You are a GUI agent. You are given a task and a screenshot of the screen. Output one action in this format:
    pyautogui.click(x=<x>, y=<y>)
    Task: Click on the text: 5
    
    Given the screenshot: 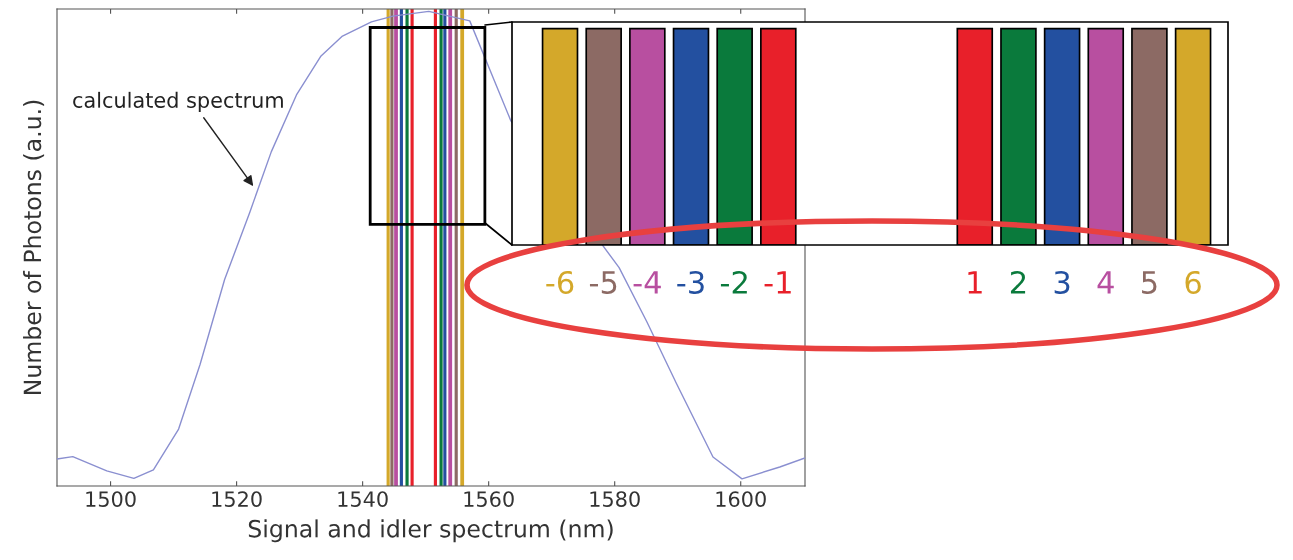 What is the action you would take?
    pyautogui.click(x=1149, y=283)
    